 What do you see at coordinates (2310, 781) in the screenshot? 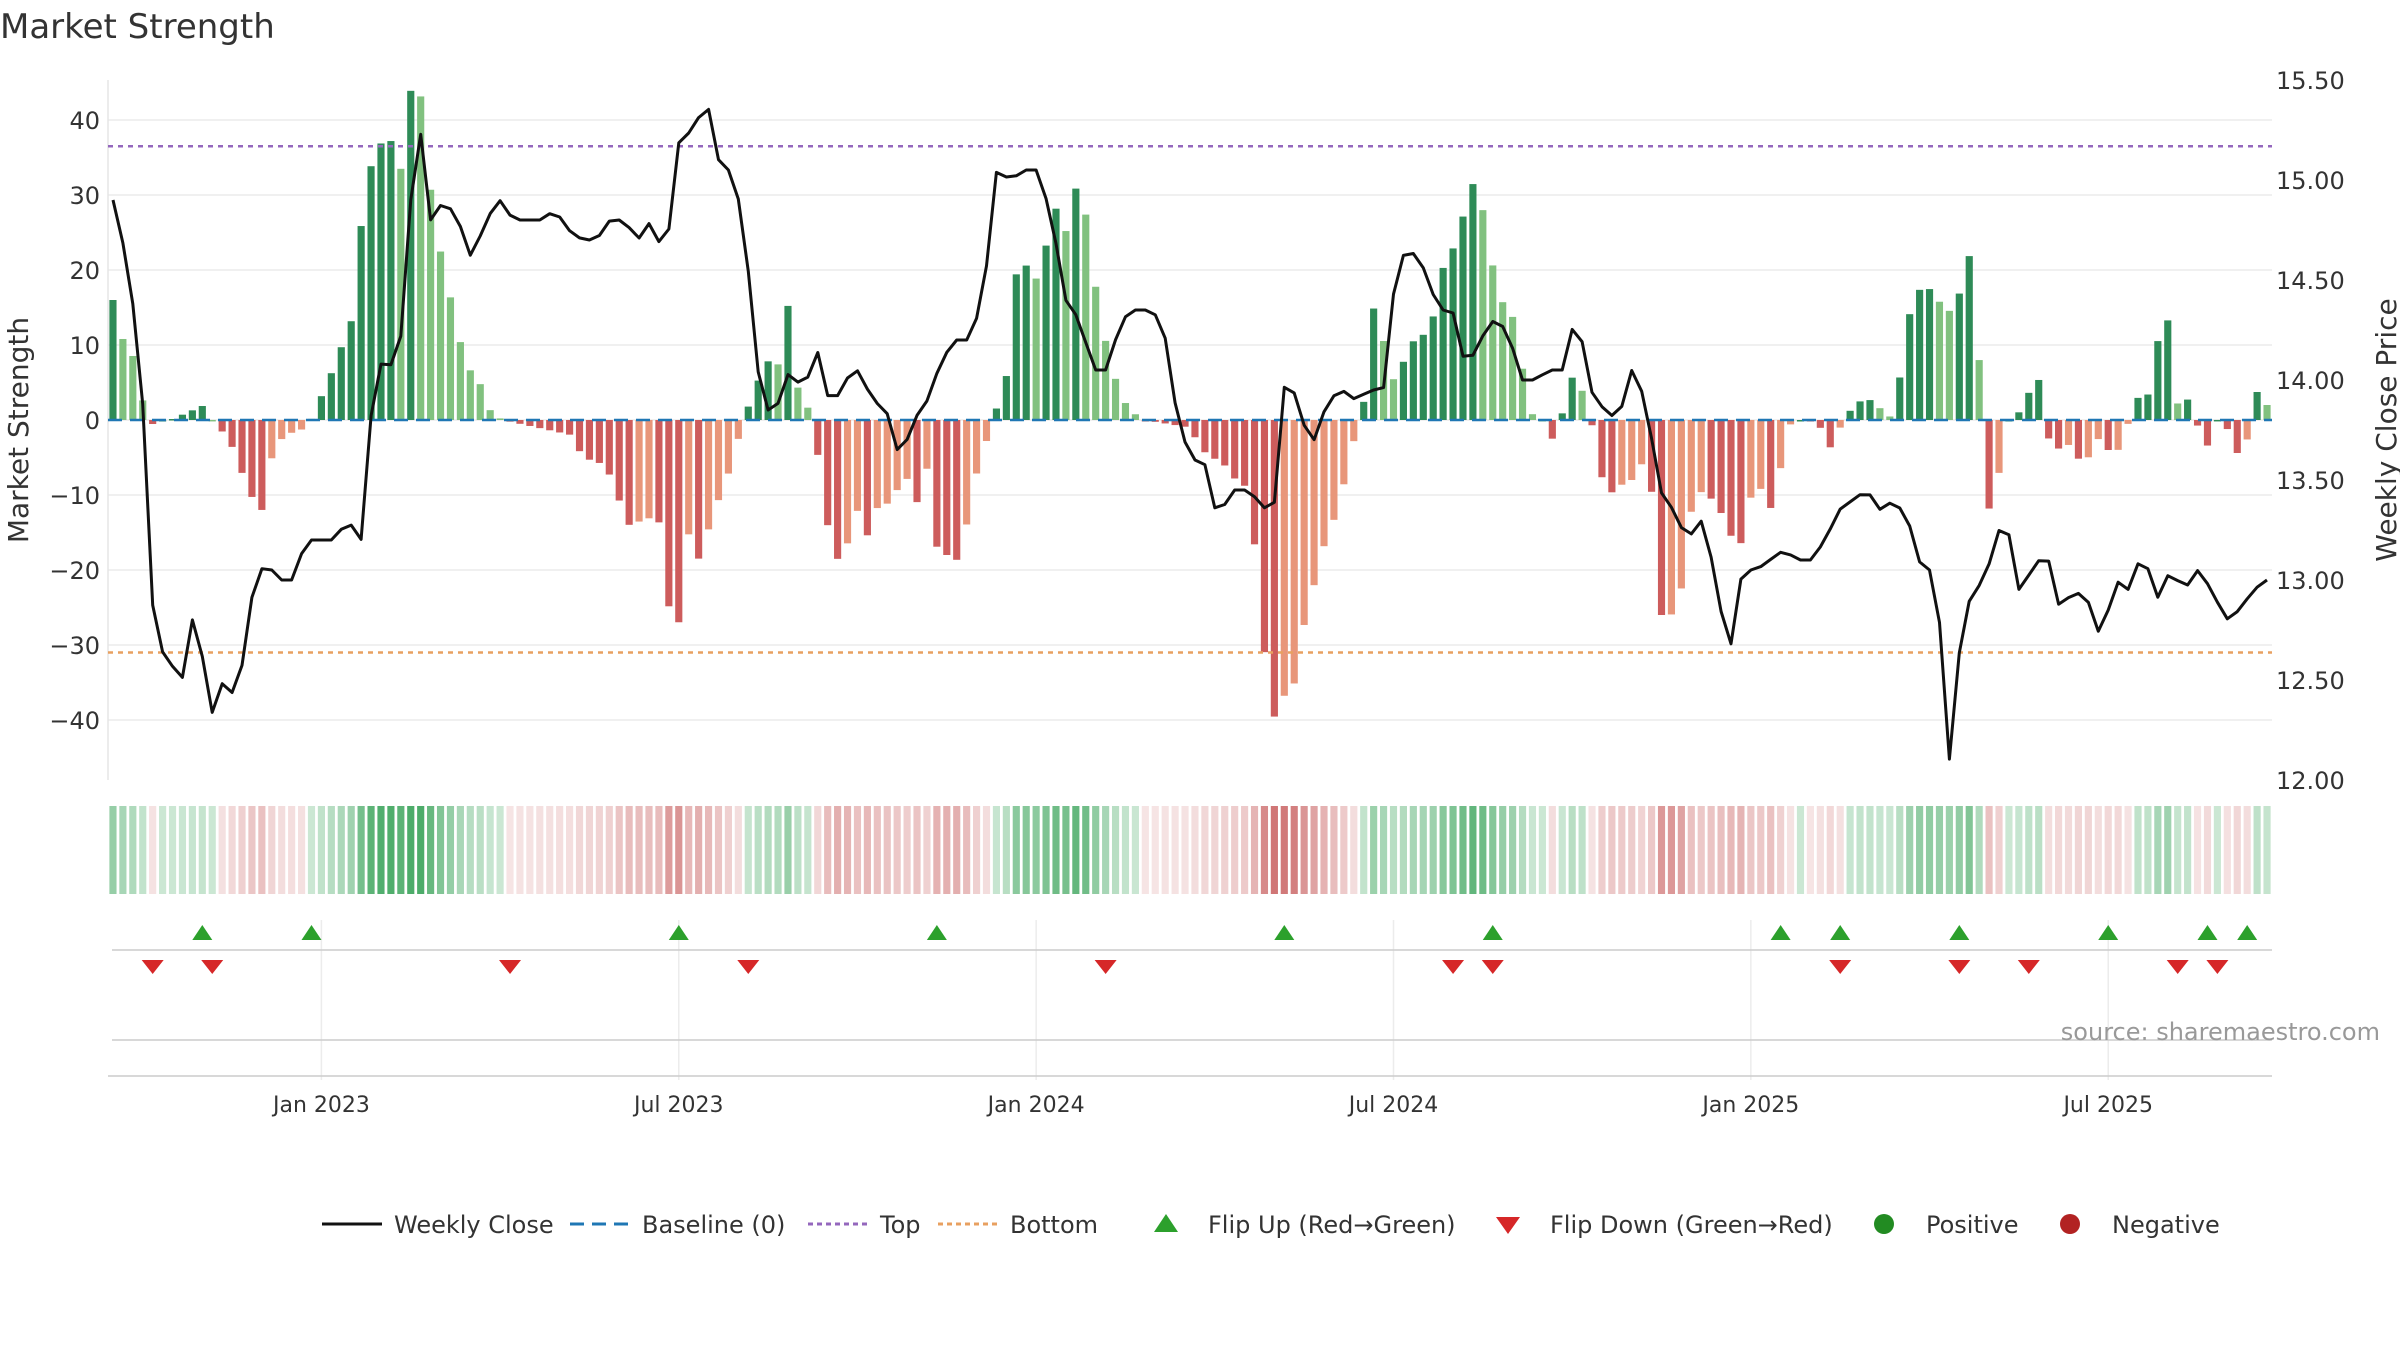
I see `y-tick-label-right: 12.00` at bounding box center [2310, 781].